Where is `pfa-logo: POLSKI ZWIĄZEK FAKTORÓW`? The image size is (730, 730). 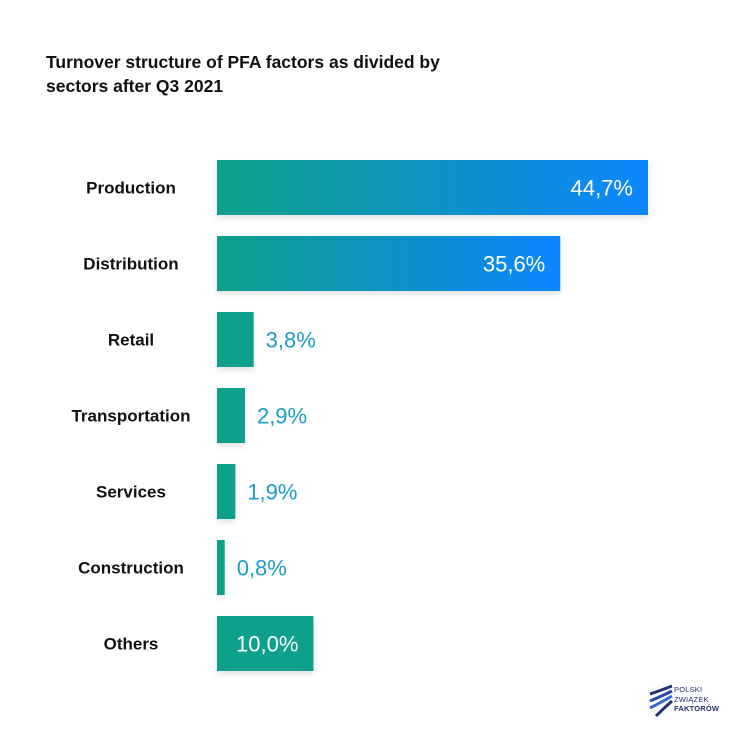 pfa-logo: POLSKI ZWIĄZEK FAKTORÓW is located at coordinates (684, 701).